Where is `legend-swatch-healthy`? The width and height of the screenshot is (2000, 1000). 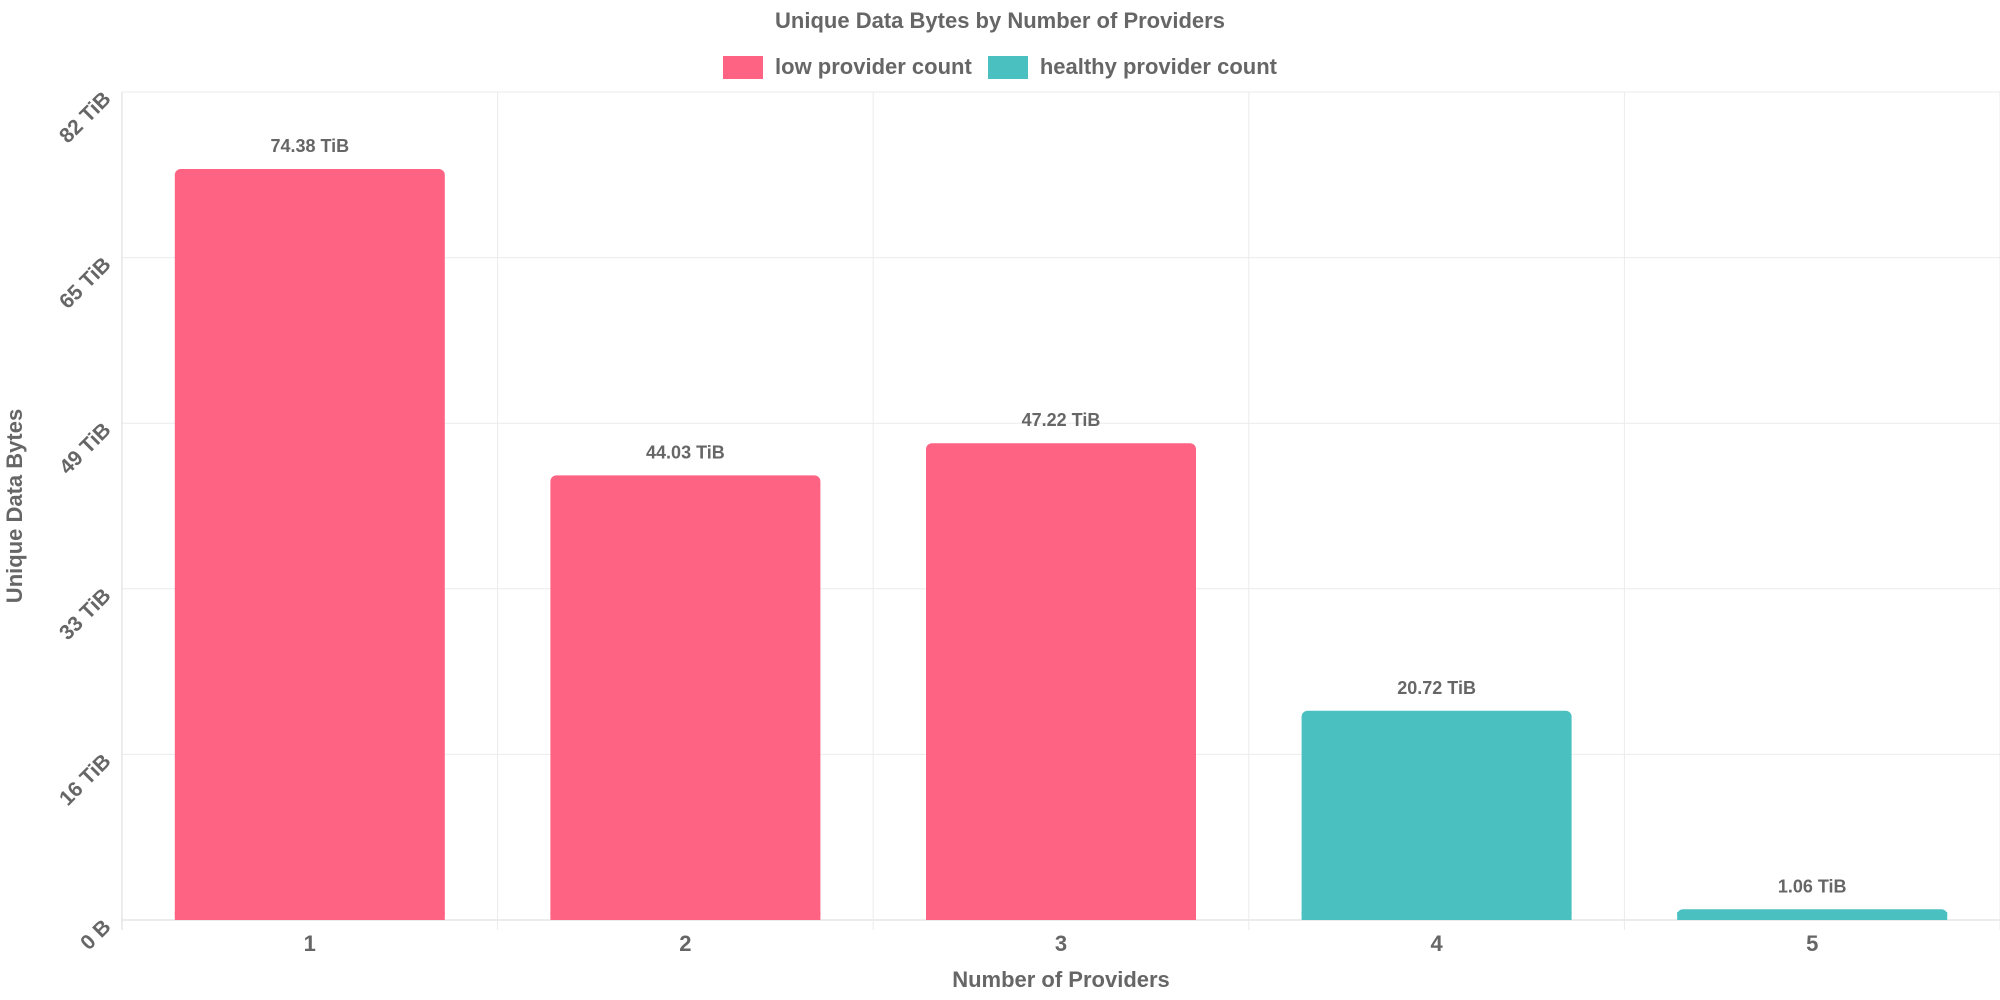
legend-swatch-healthy is located at coordinates (1007, 67).